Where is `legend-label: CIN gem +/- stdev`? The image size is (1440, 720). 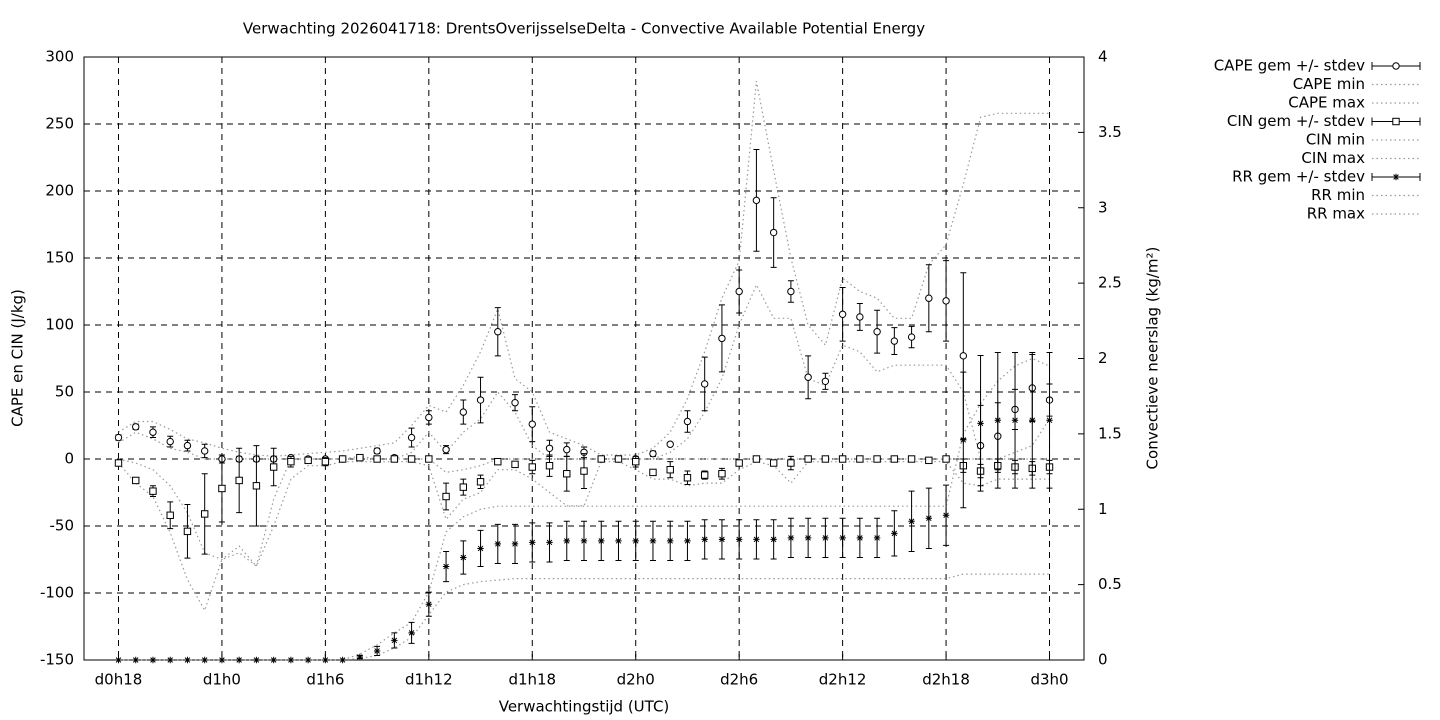 legend-label: CIN gem +/- stdev is located at coordinates (1296, 121).